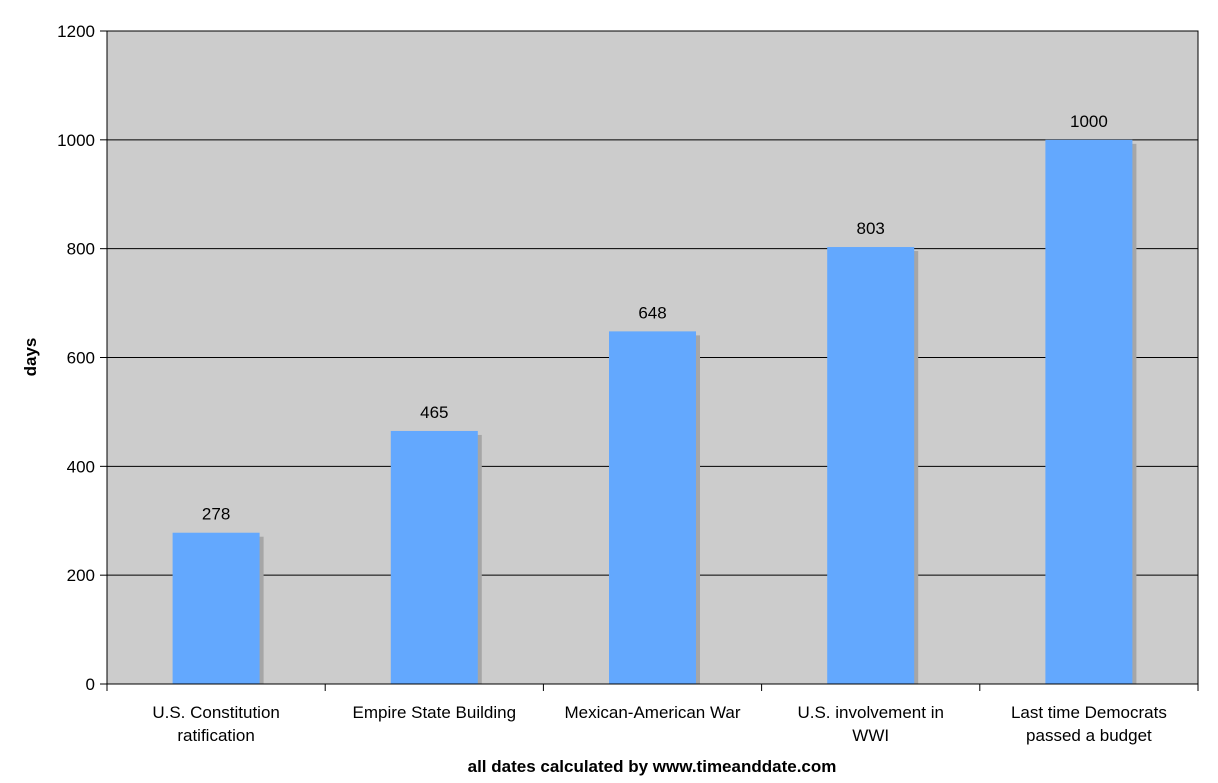 This screenshot has height=783, width=1218. What do you see at coordinates (1089, 735) in the screenshot?
I see `x-category-label: passed a budget` at bounding box center [1089, 735].